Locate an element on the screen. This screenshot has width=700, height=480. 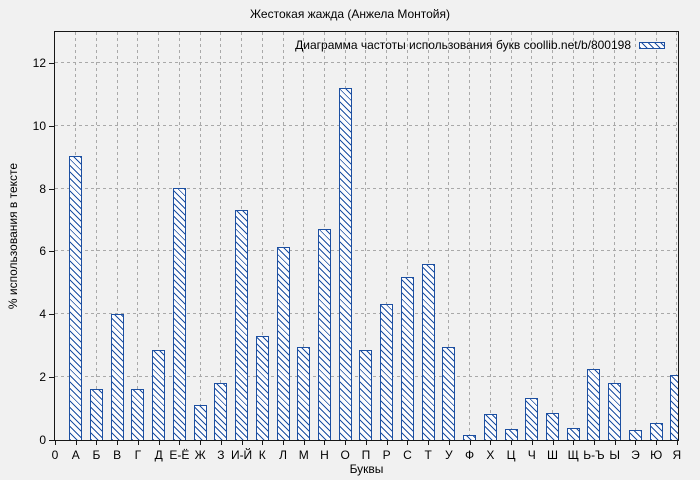
x-tick-label: Р is located at coordinates (386, 455).